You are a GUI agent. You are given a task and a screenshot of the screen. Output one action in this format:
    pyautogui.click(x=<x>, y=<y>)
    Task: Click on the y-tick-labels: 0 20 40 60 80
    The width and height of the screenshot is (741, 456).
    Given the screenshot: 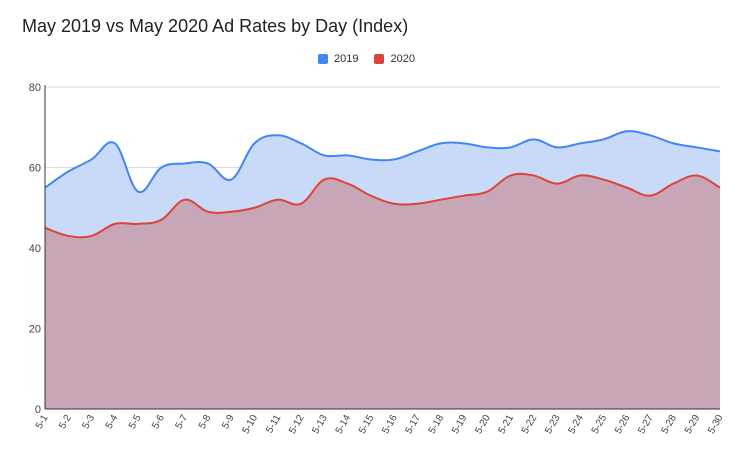 What is the action you would take?
    pyautogui.click(x=35, y=249)
    